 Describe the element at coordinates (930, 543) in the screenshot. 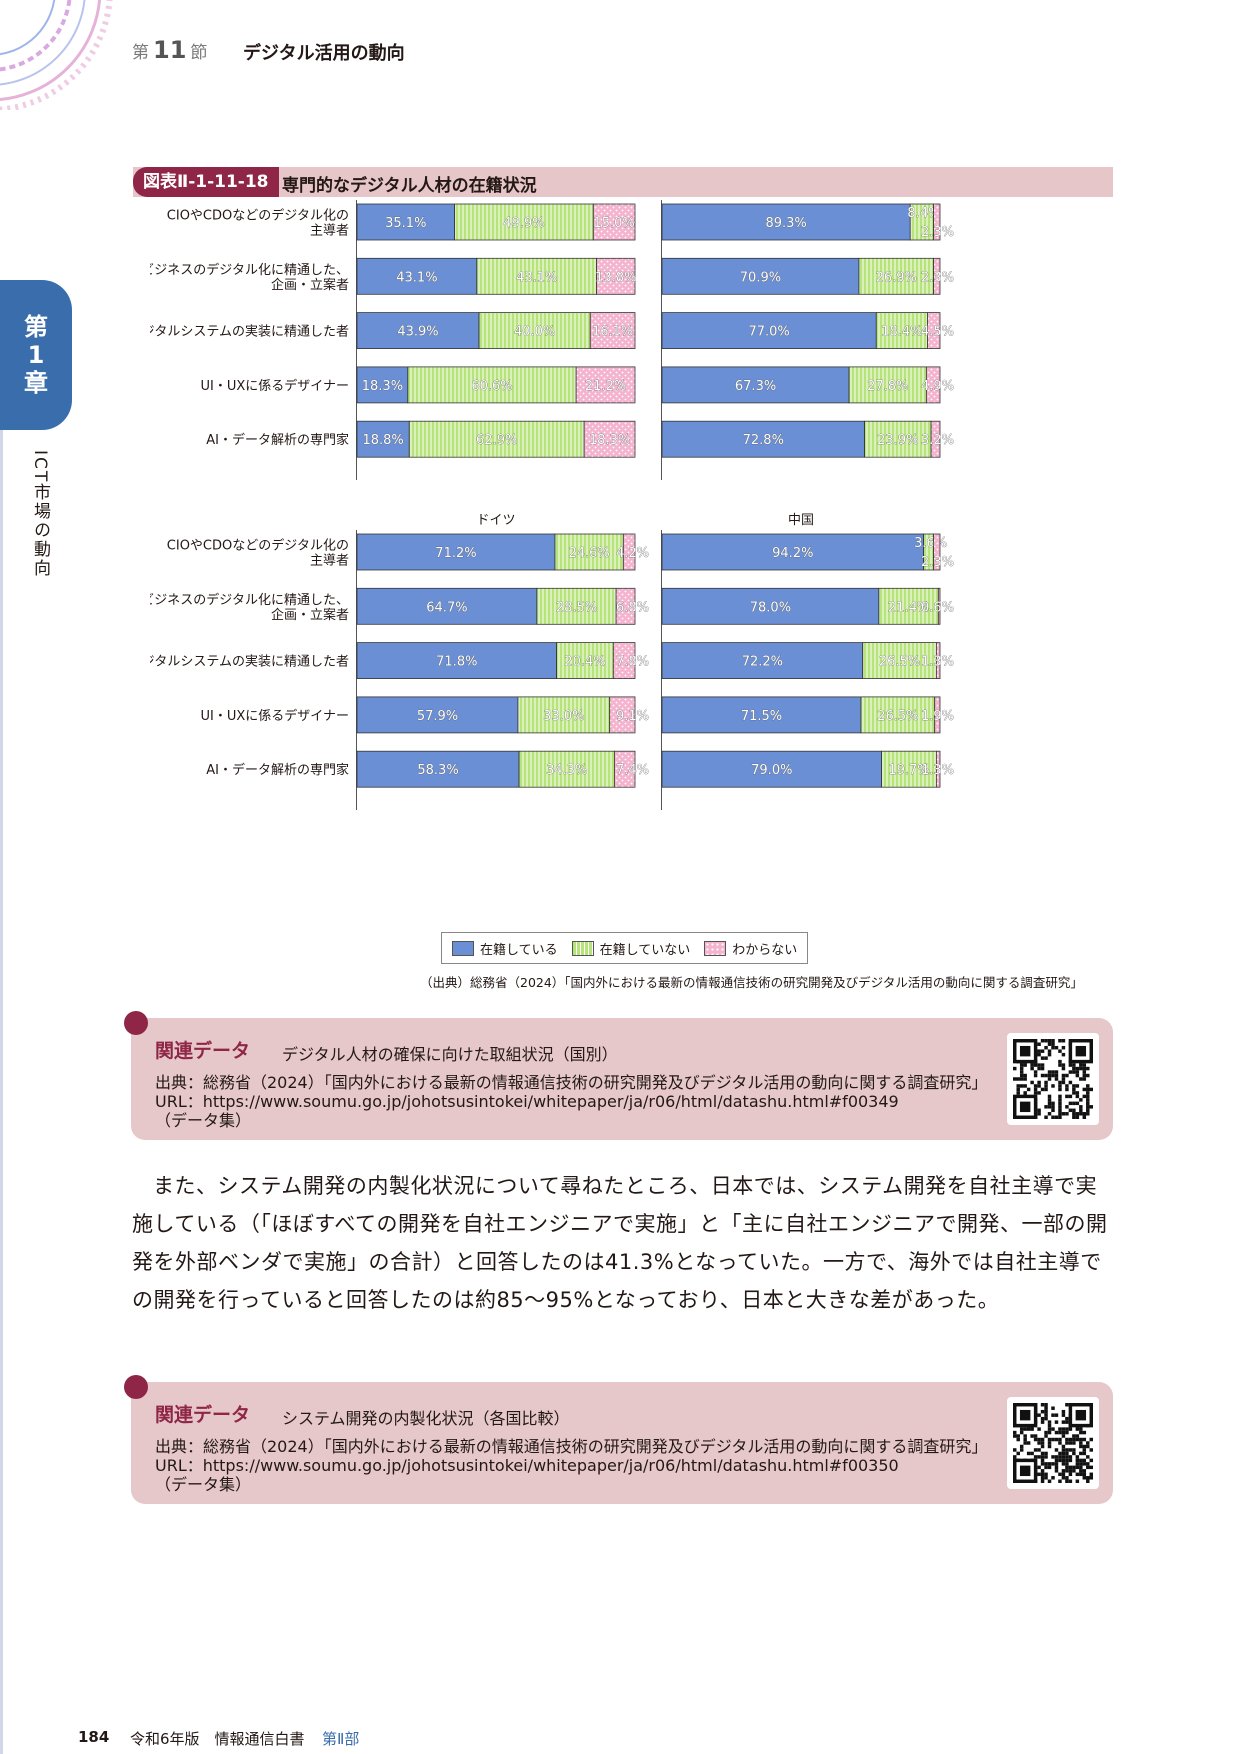

I see `data-label-absent: 3.6%` at that location.